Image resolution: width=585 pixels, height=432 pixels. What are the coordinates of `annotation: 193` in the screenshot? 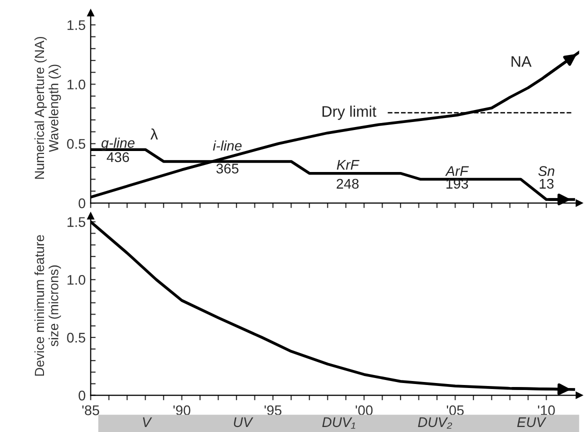 It's located at (457, 183).